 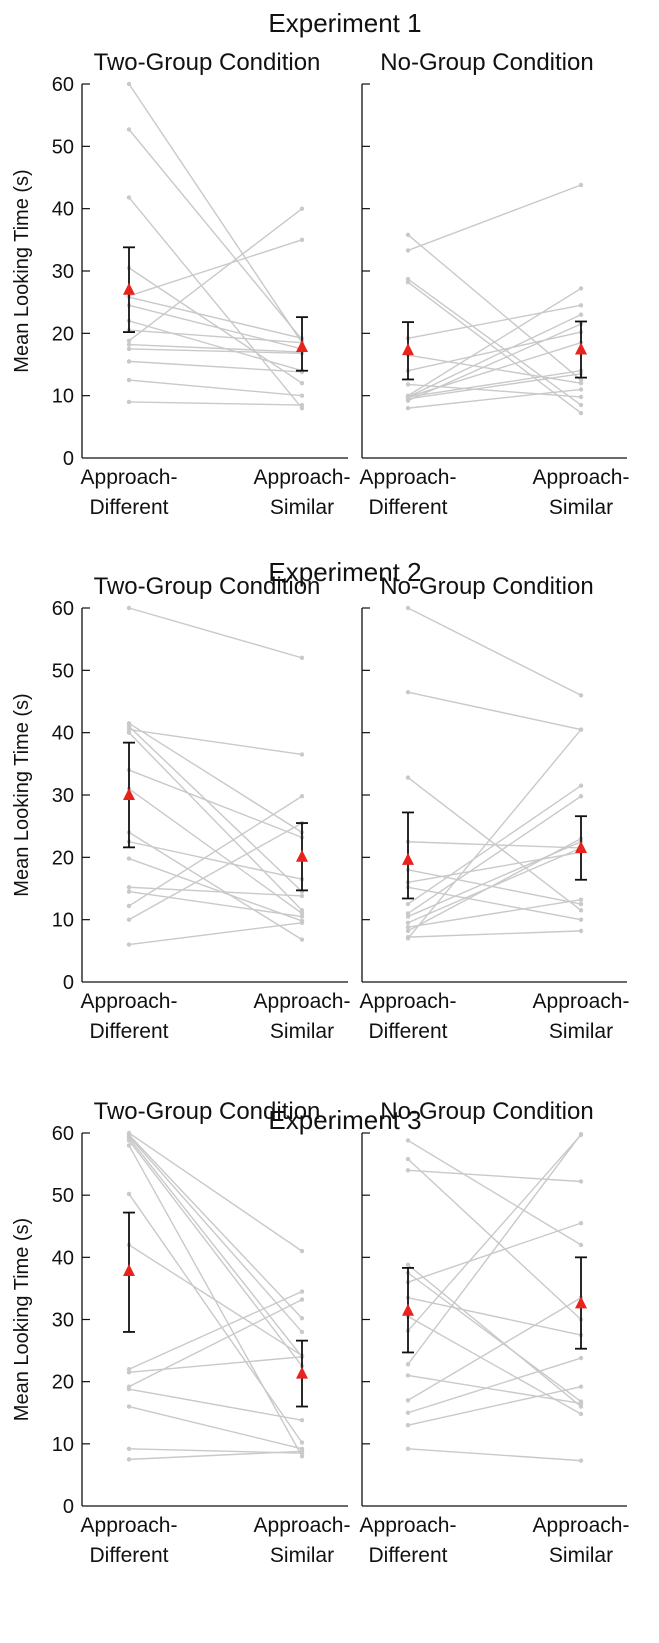 What do you see at coordinates (63, 858) in the screenshot?
I see `y-tick-label: 20` at bounding box center [63, 858].